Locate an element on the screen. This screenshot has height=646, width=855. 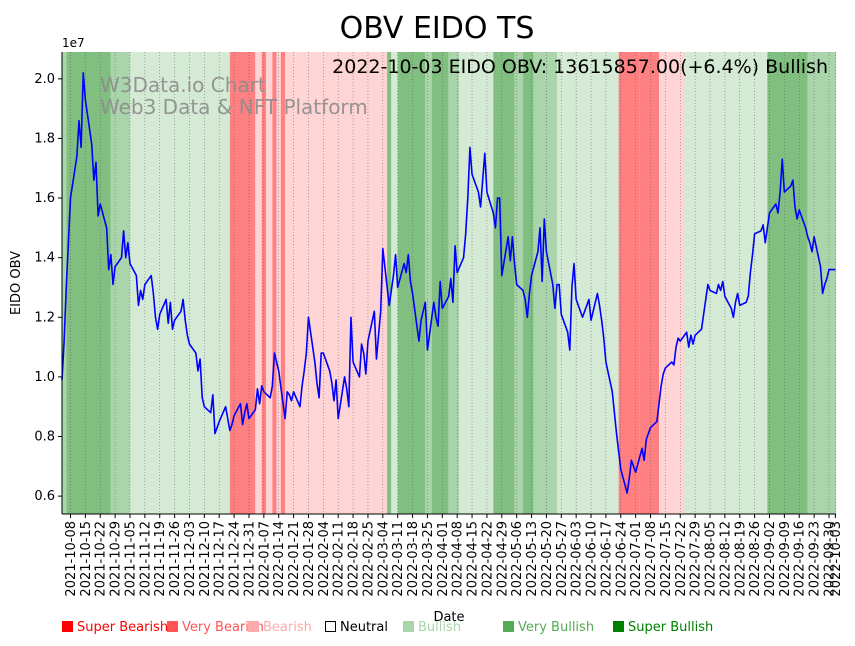
x-tick-label: 2022-08-19 is located at coordinates (740, 559).